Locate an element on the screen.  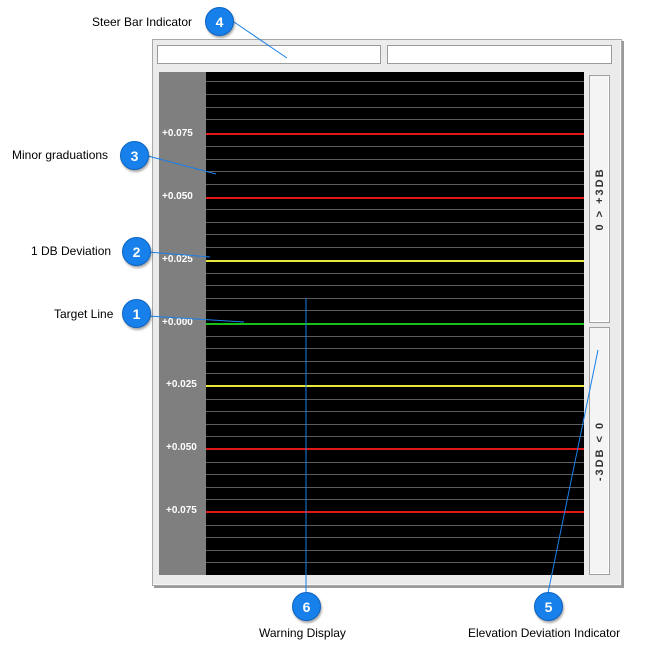
callout-label-elevation-deviation: Elevation Deviation Indicator is located at coordinates (544, 633).